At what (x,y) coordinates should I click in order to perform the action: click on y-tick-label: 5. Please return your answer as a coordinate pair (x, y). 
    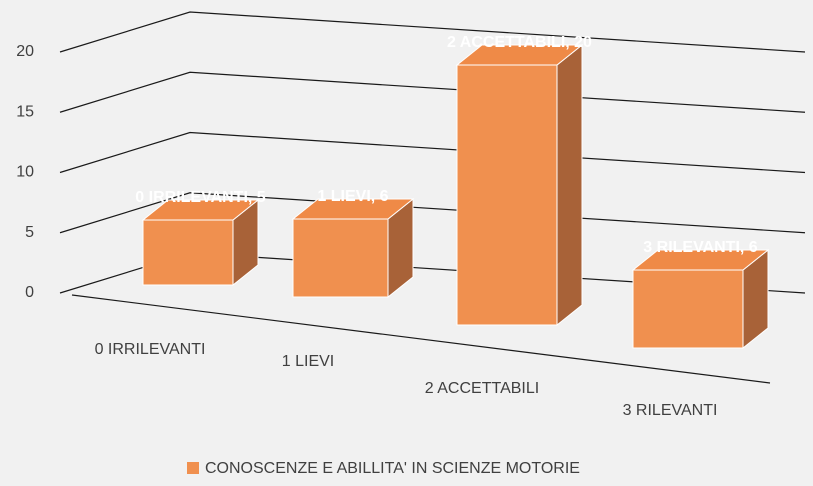
    Looking at the image, I should click on (29, 232).